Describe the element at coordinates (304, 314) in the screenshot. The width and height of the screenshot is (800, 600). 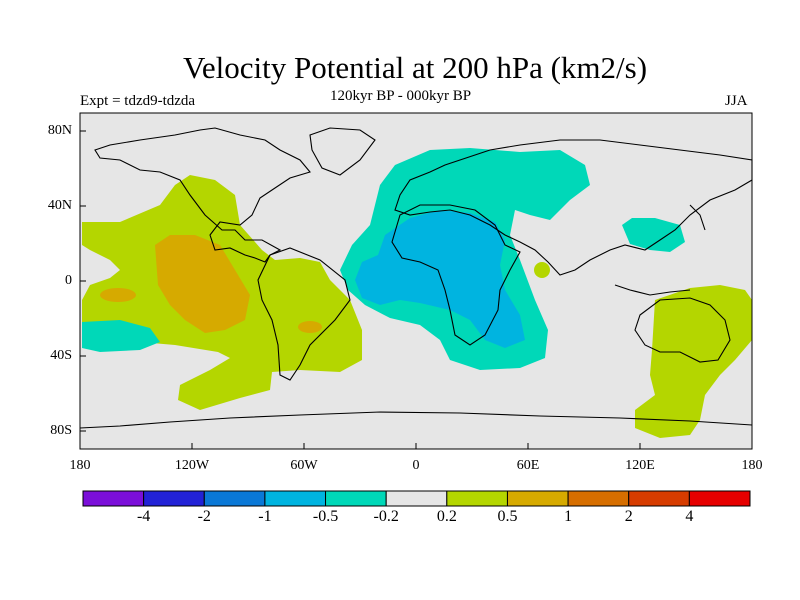
I see `coast-south-america` at that location.